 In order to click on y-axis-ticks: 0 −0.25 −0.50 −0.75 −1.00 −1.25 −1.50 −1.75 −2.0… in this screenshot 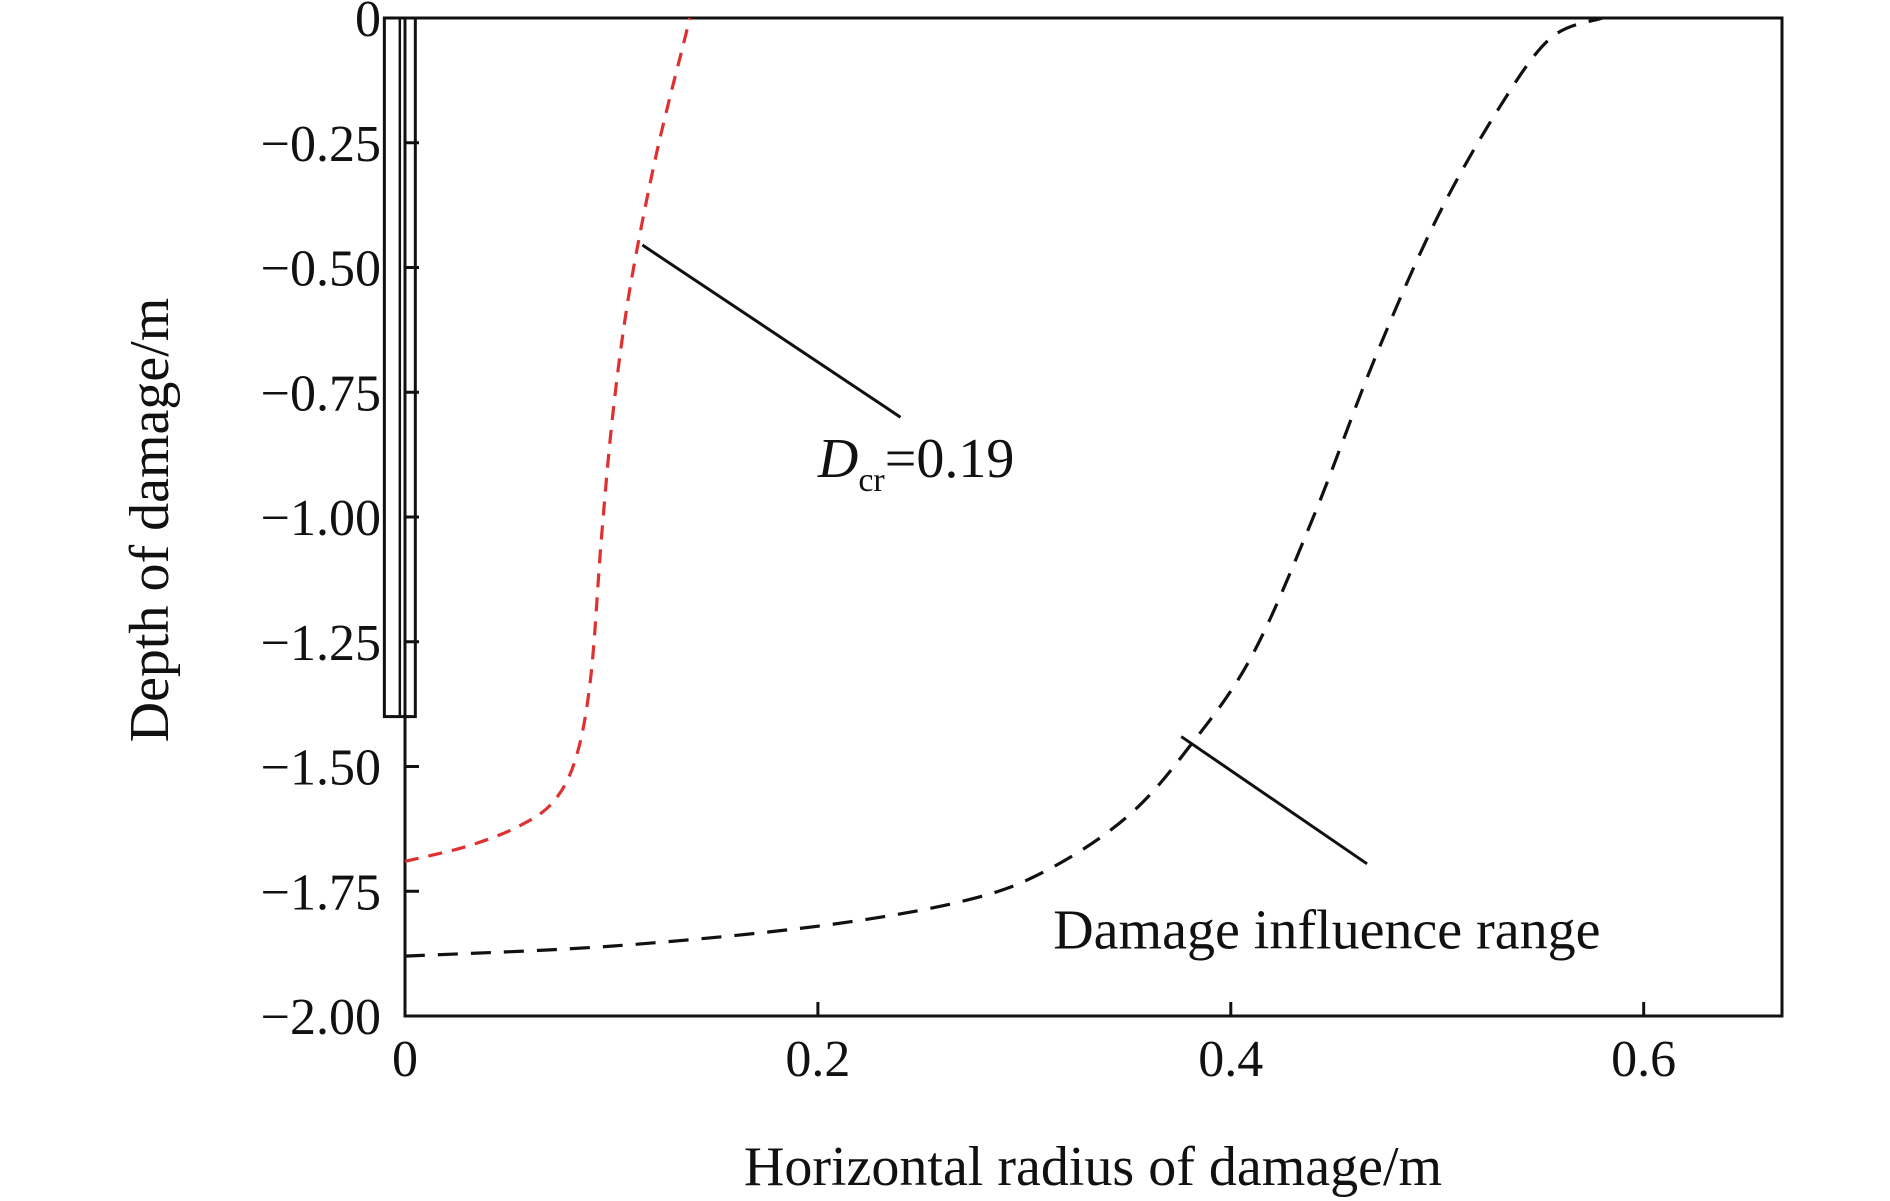, I will do `click(340, 523)`.